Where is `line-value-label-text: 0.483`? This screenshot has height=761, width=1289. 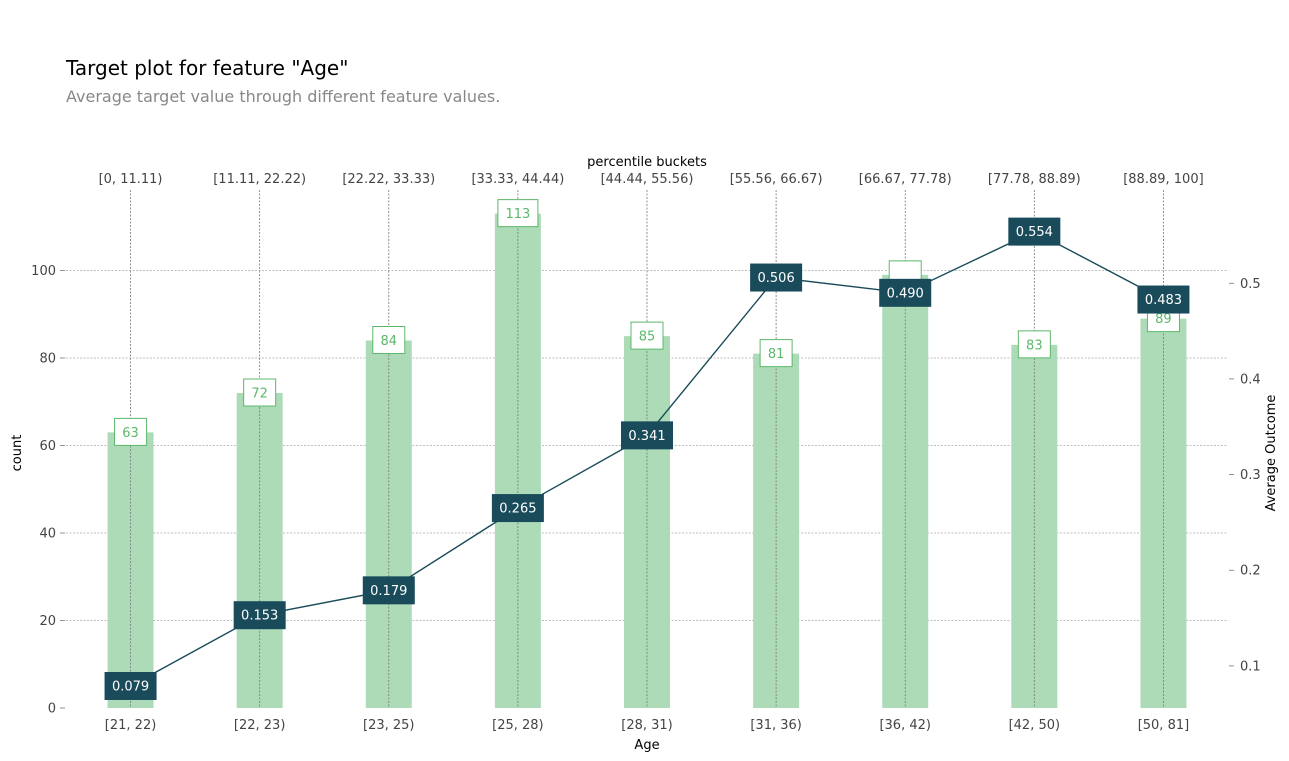 line-value-label-text: 0.483 is located at coordinates (1163, 300).